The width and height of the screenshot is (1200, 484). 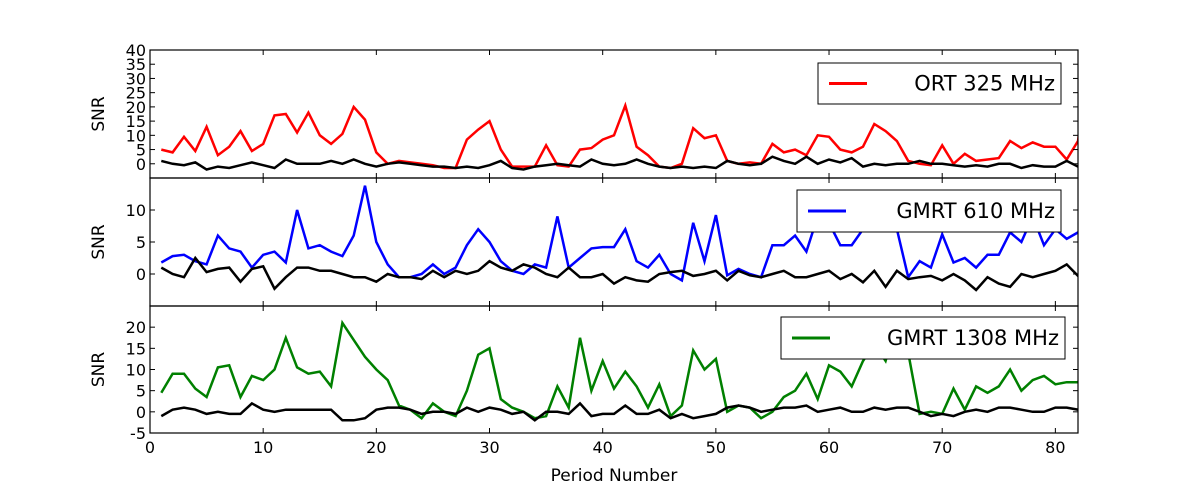 I want to click on series-line-ort325-reference, so click(x=619, y=163).